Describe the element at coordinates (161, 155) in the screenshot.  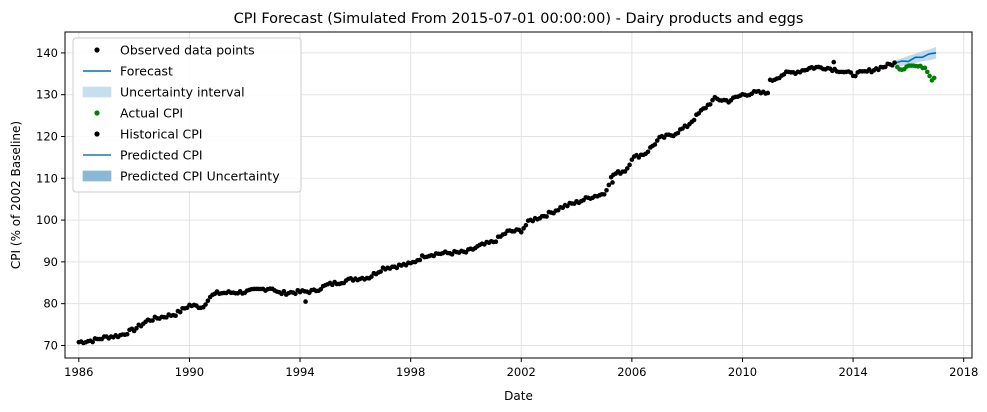
I see `legend-label: Predicted CPI` at that location.